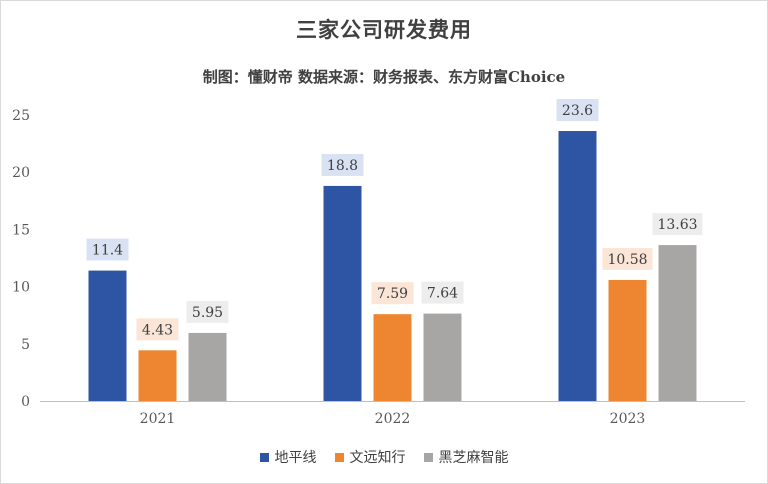 The height and width of the screenshot is (484, 768). I want to click on y-tick-label: 5, so click(25, 345).